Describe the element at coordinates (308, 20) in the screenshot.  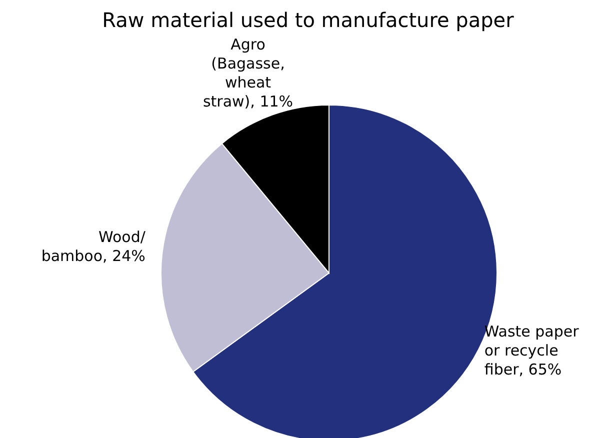
I see `chart-title: Raw material used to manufacture paper` at that location.